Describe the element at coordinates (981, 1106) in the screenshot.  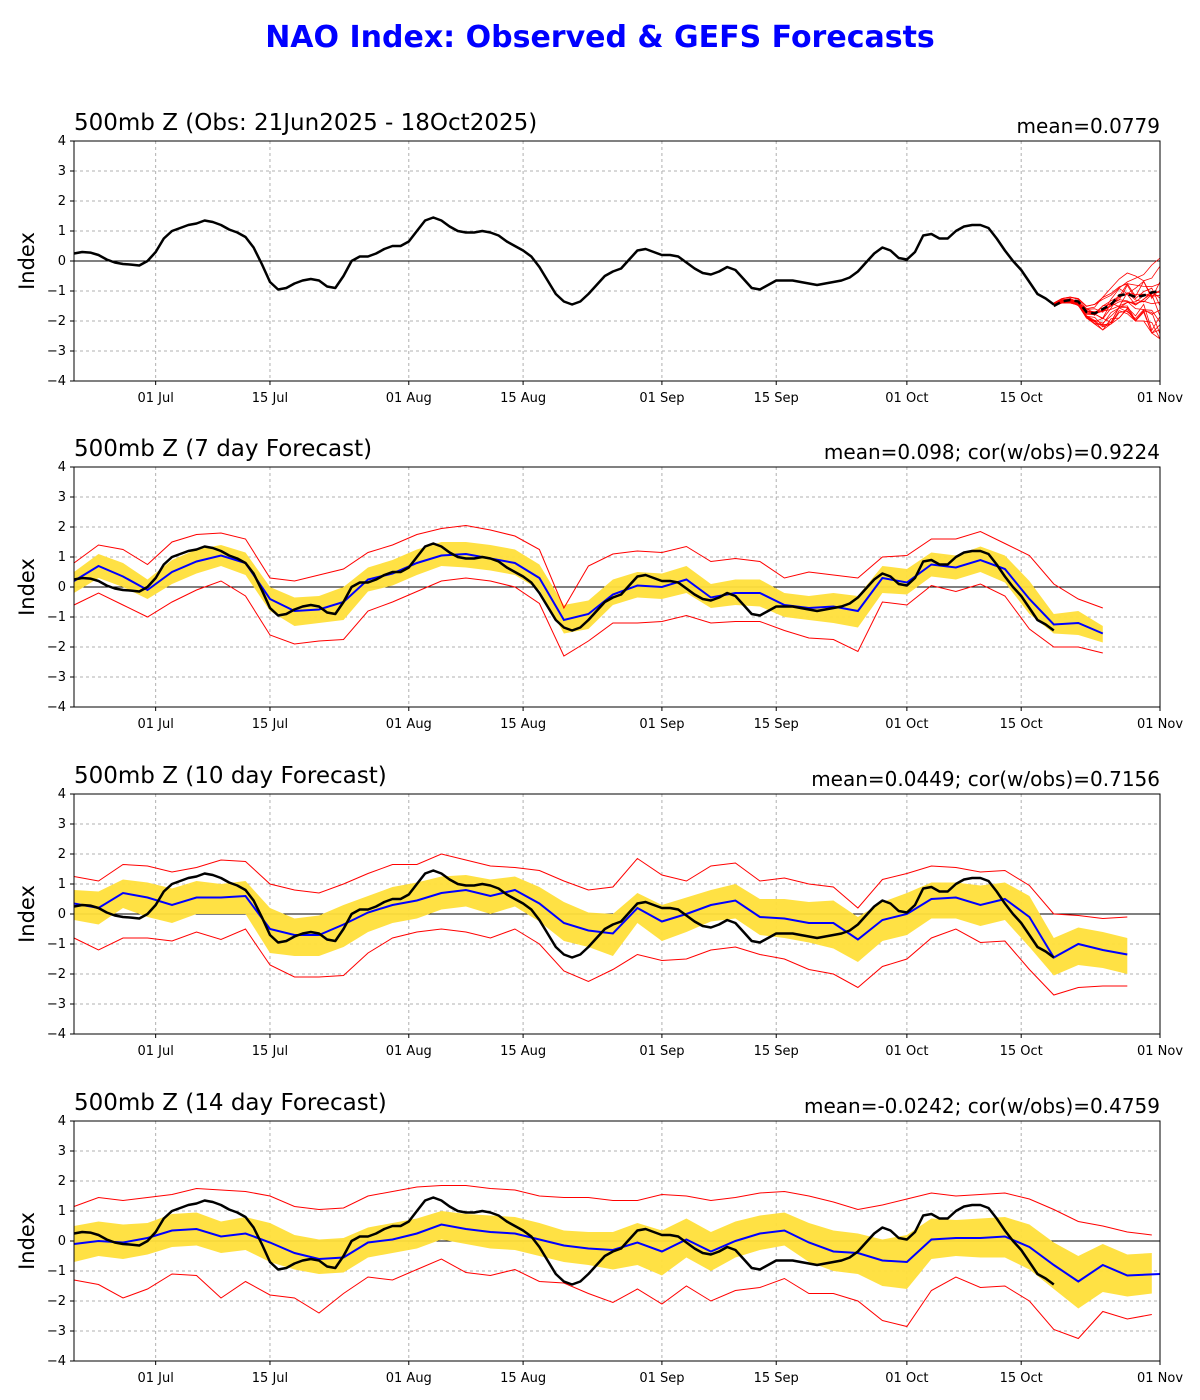
I see `panel-4-stats: mean=-0.0242; cor(w/obs)=0.4759` at that location.